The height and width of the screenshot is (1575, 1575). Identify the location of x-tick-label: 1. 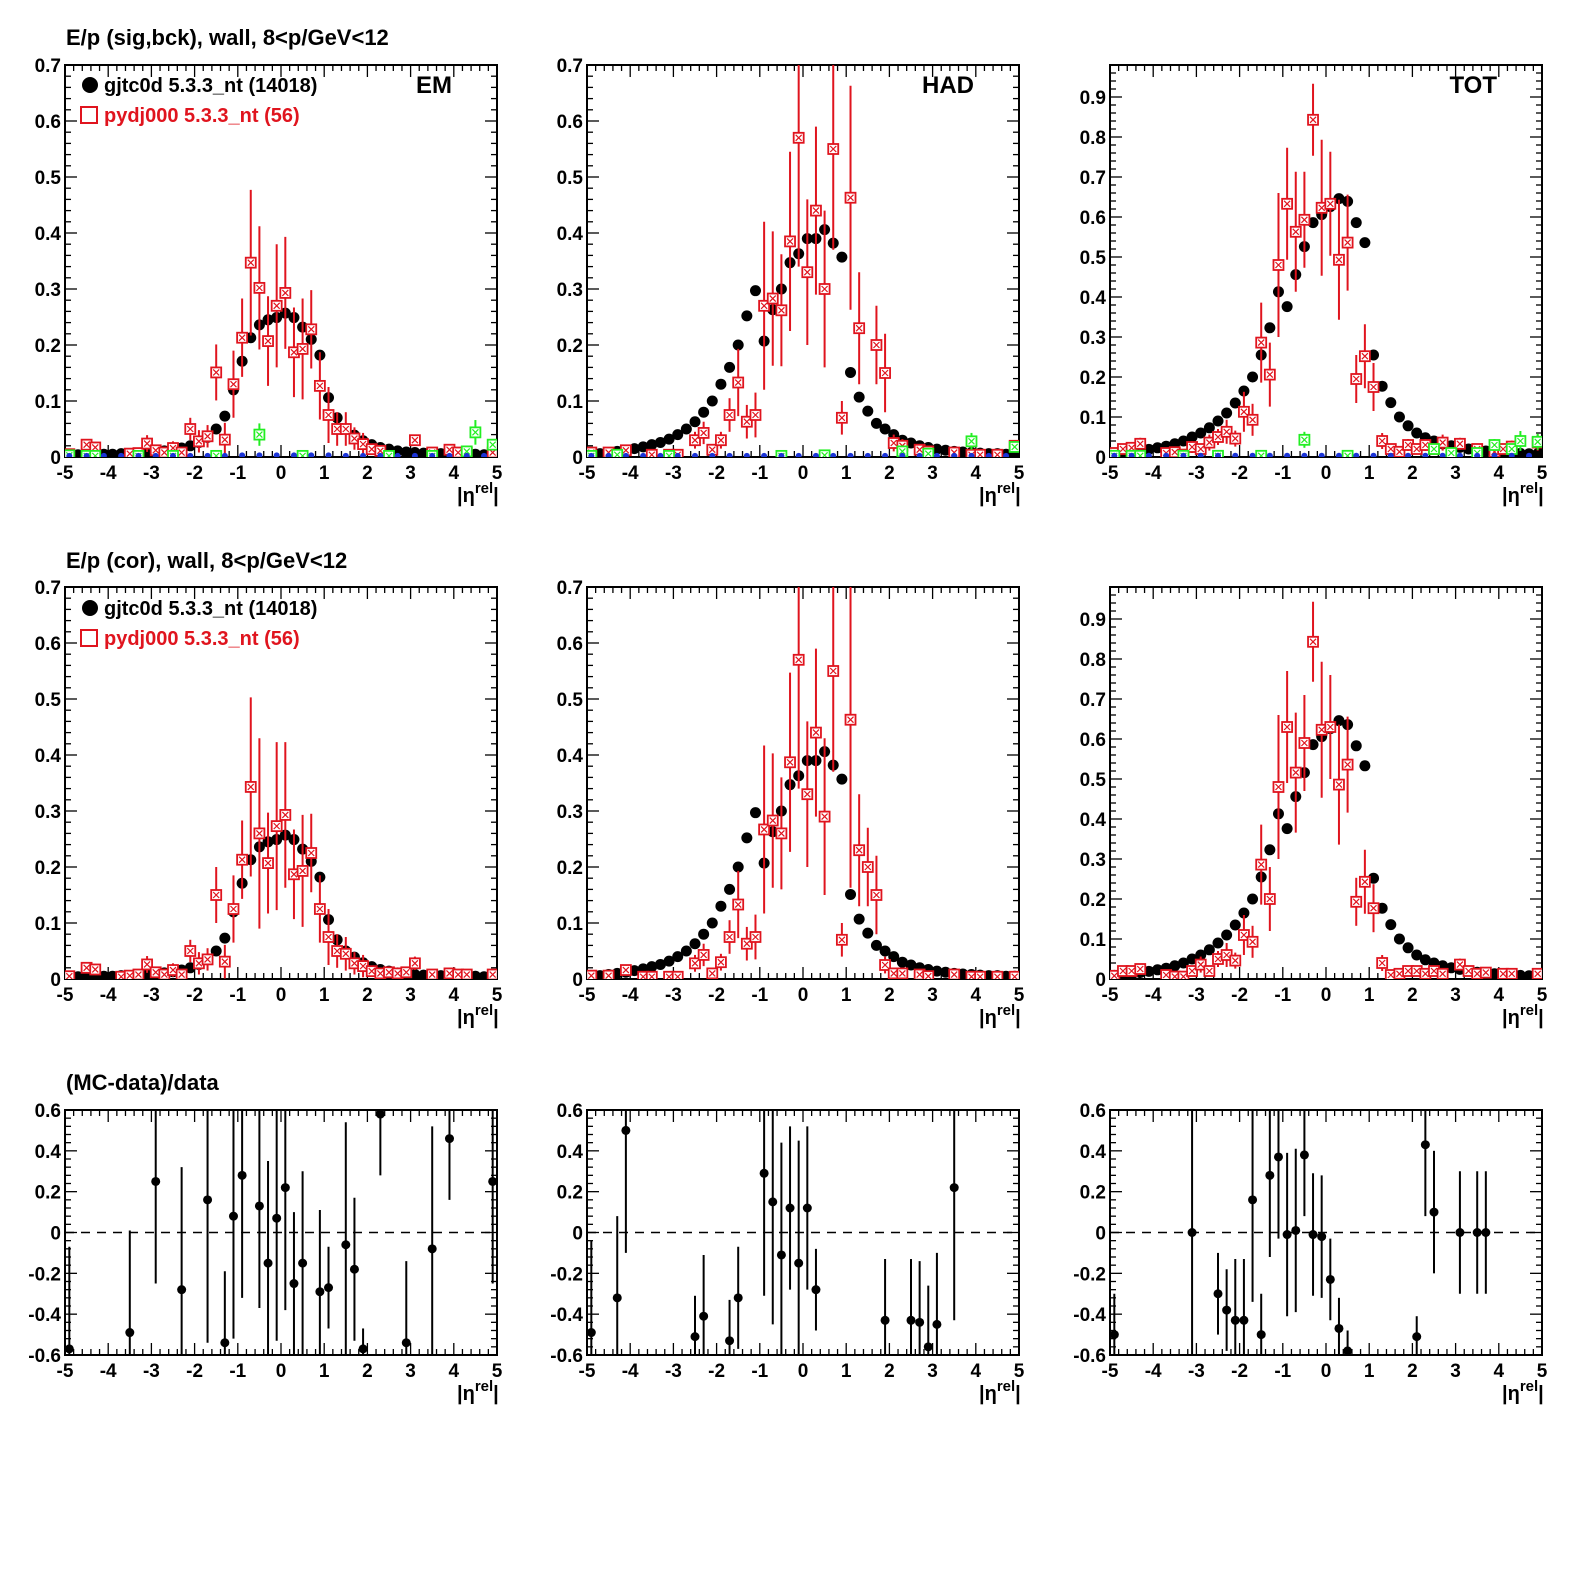
(846, 995).